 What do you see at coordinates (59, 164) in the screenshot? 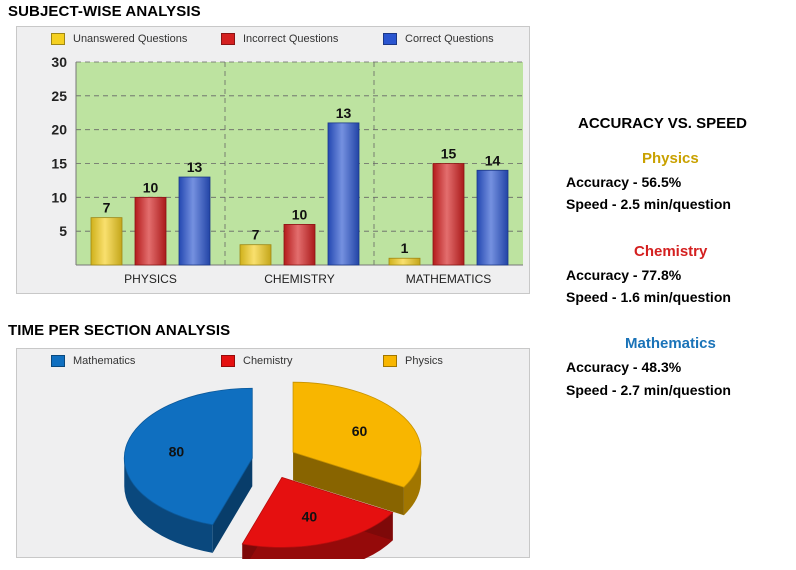
I see `y-tick-label: 15` at bounding box center [59, 164].